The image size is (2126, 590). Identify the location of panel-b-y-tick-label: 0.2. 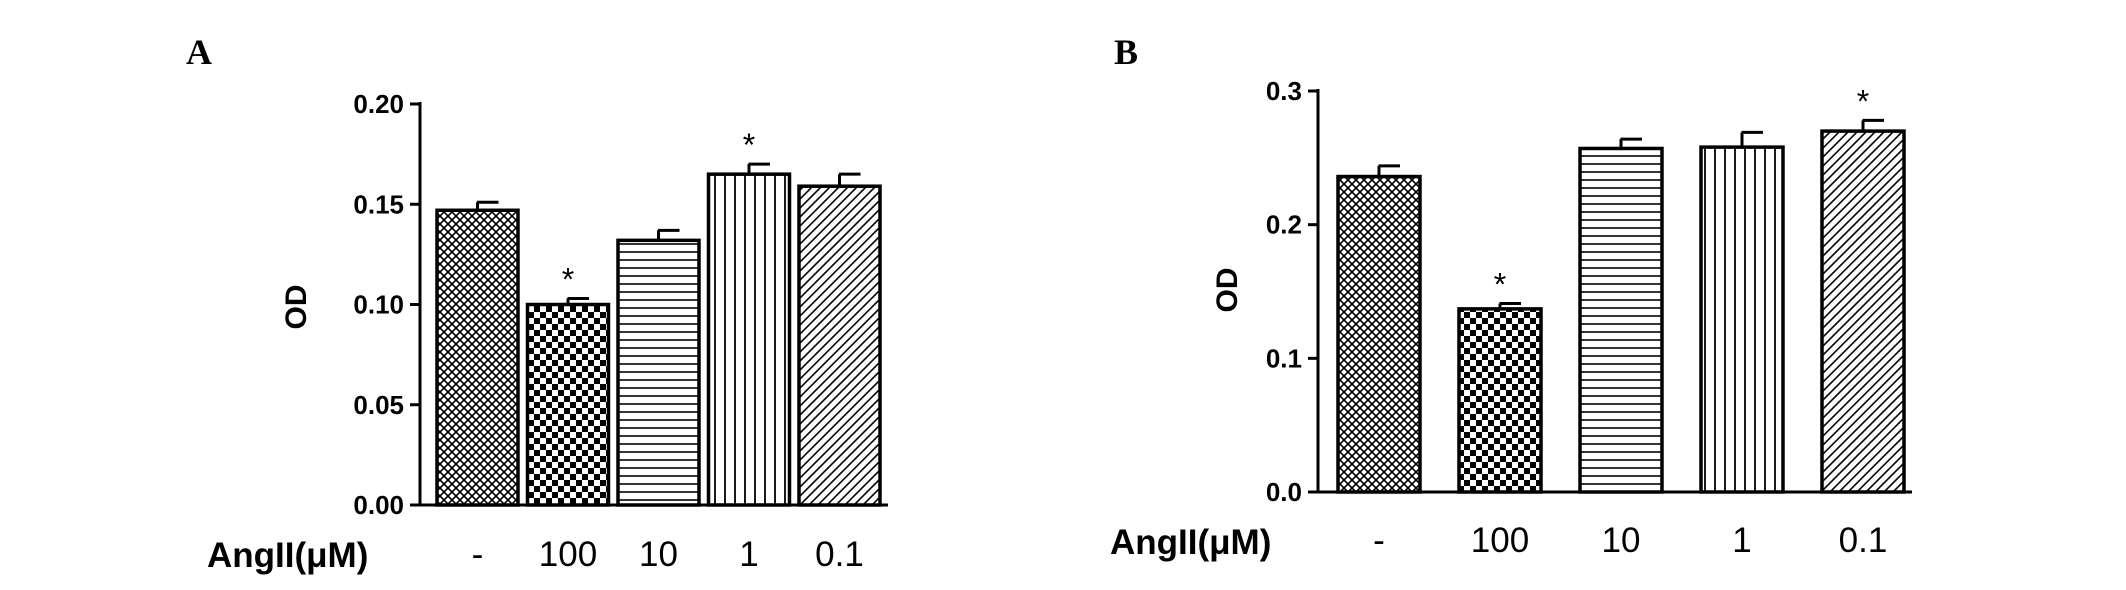
(1284, 225).